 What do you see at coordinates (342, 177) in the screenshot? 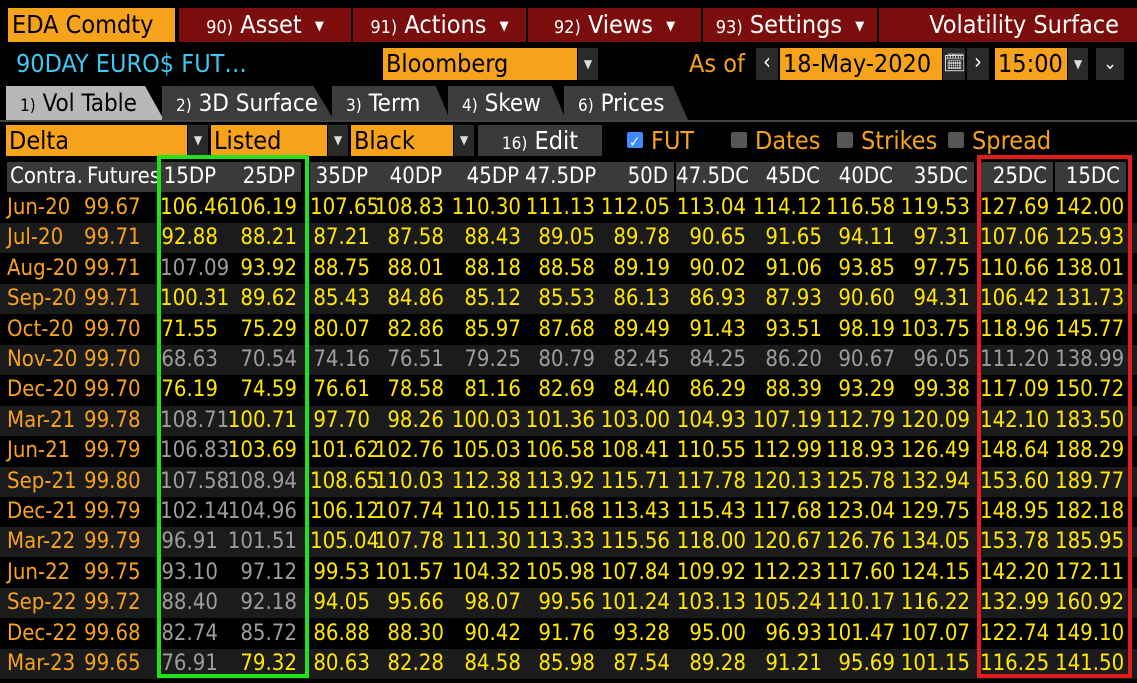
I see `column-header: 35DP` at bounding box center [342, 177].